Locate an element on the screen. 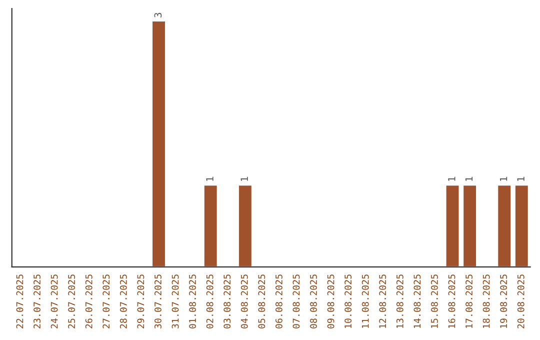 Image resolution: width=540 pixels, height=340 pixels. x-tick-label: 30.07.2025 is located at coordinates (158, 301).